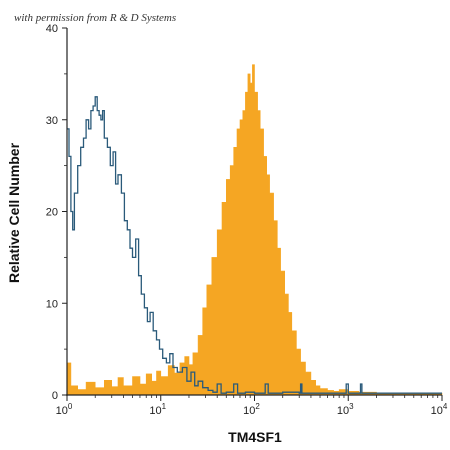  I want to click on x-tick-label: 10¹, so click(157, 409).